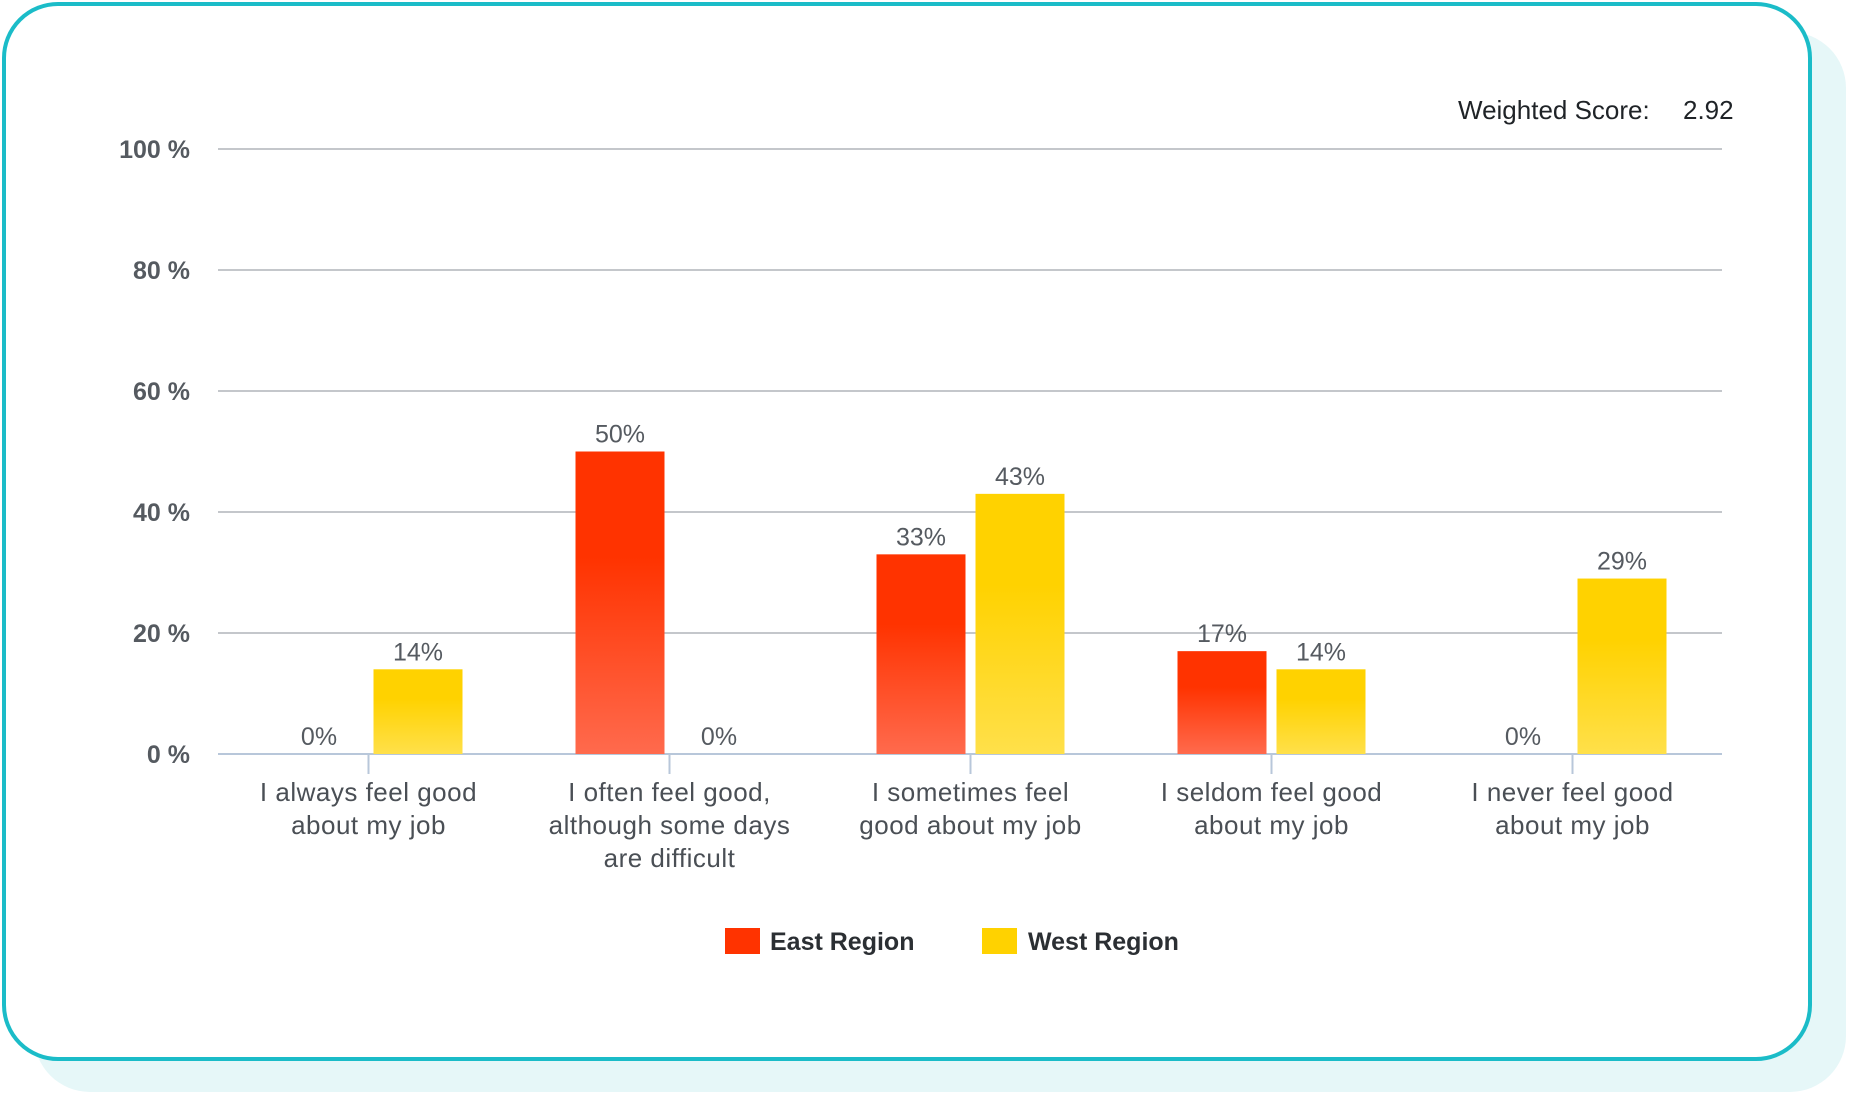  I want to click on y-tick-label: 100 %, so click(154, 150).